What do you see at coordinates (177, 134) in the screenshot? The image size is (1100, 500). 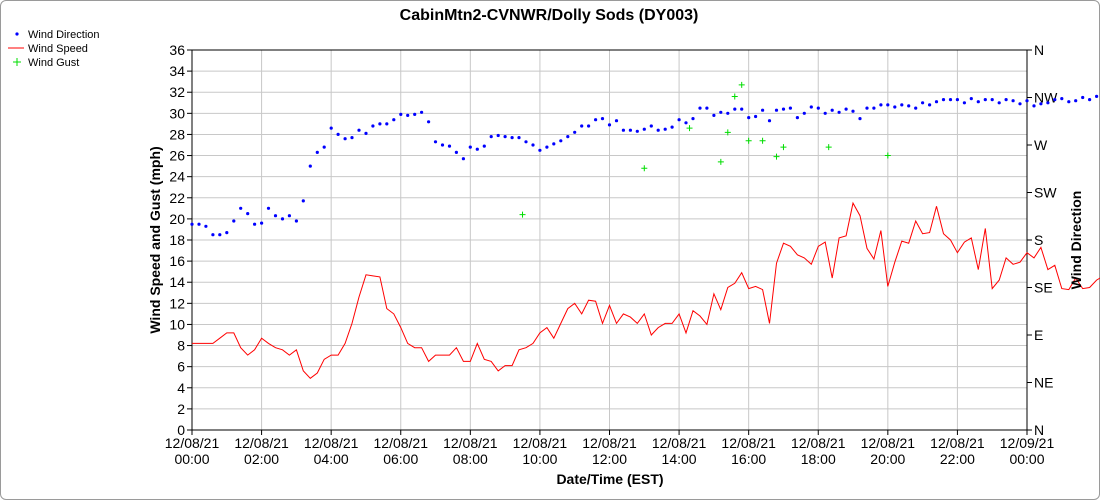 I see `y-tick-label: 28` at bounding box center [177, 134].